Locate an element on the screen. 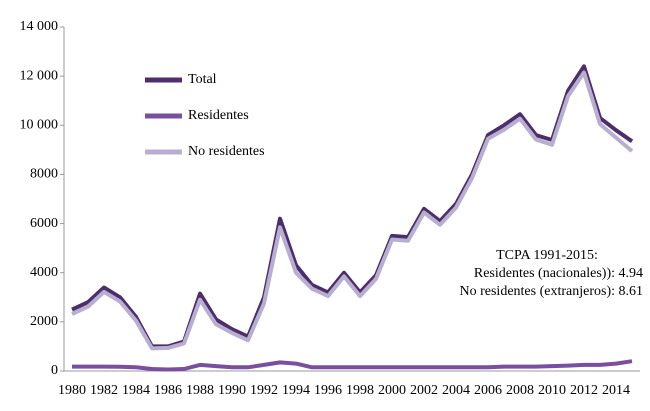 The height and width of the screenshot is (411, 650). y-tick-label: 2000 is located at coordinates (44, 321).